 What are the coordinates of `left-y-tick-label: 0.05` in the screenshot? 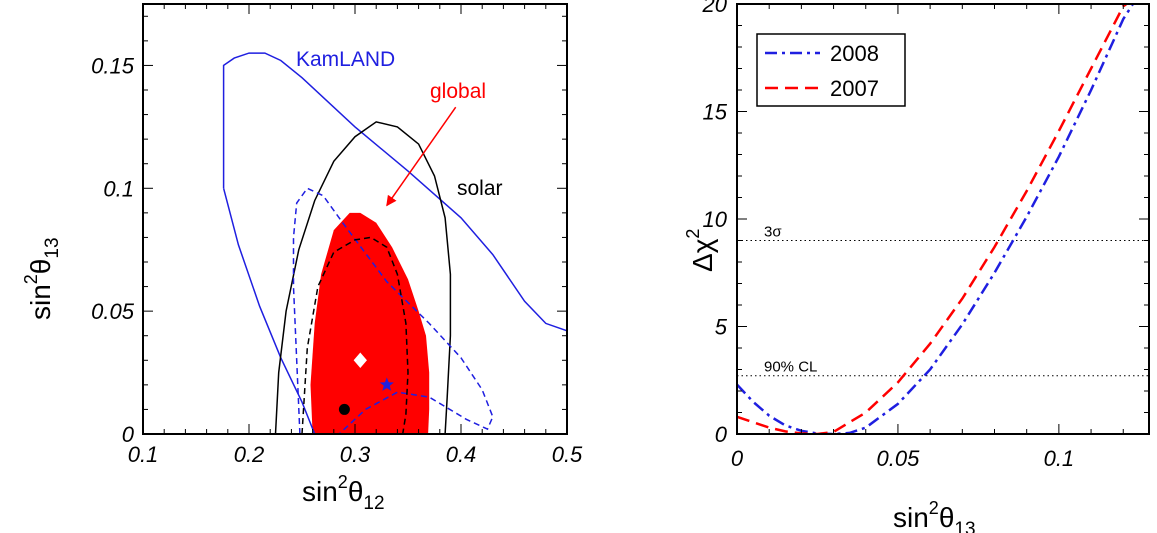 It's located at (113, 311).